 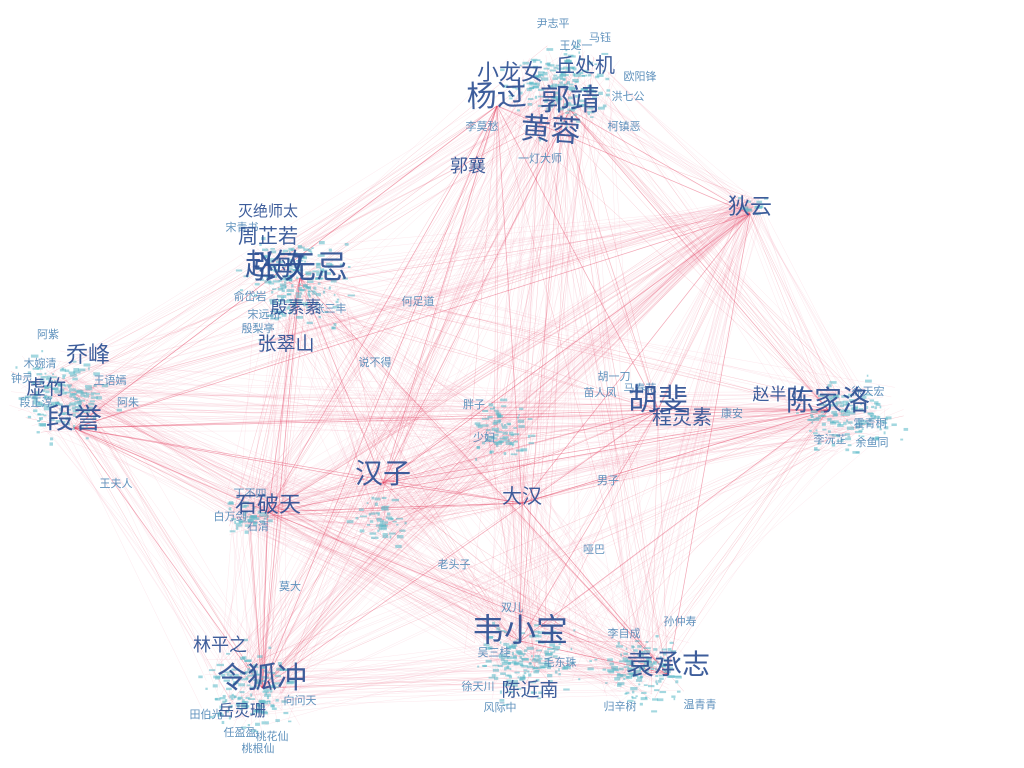 What do you see at coordinates (275, 265) in the screenshot?
I see `character-label-major: 赵敏` at bounding box center [275, 265].